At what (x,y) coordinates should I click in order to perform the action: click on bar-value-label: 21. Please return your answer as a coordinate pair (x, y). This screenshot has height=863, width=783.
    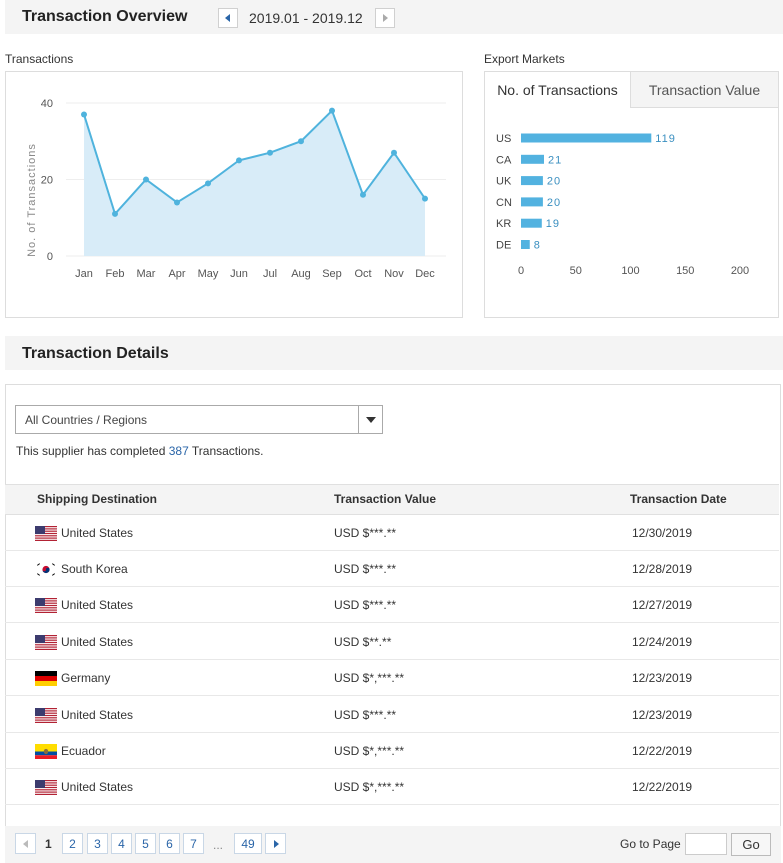
    Looking at the image, I should click on (555, 160).